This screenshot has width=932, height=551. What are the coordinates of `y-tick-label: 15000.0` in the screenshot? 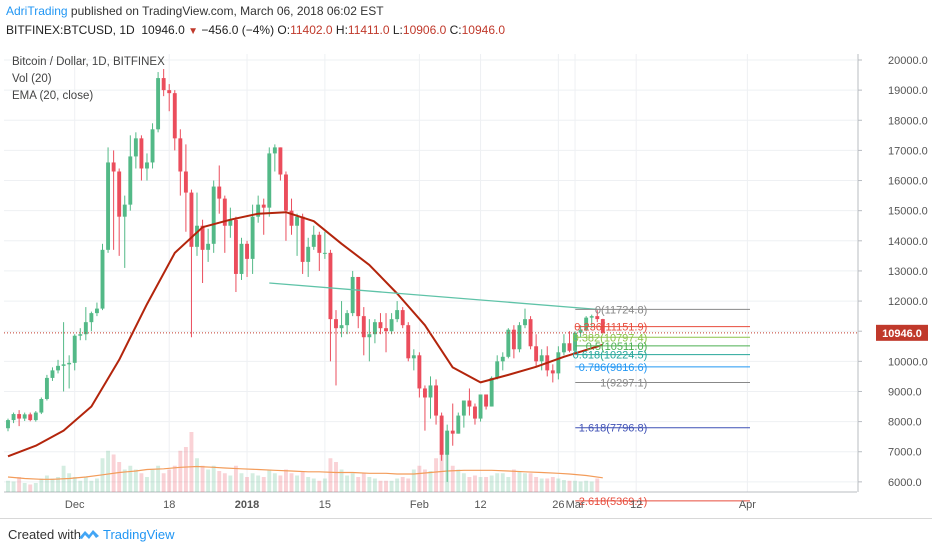 It's located at (908, 212).